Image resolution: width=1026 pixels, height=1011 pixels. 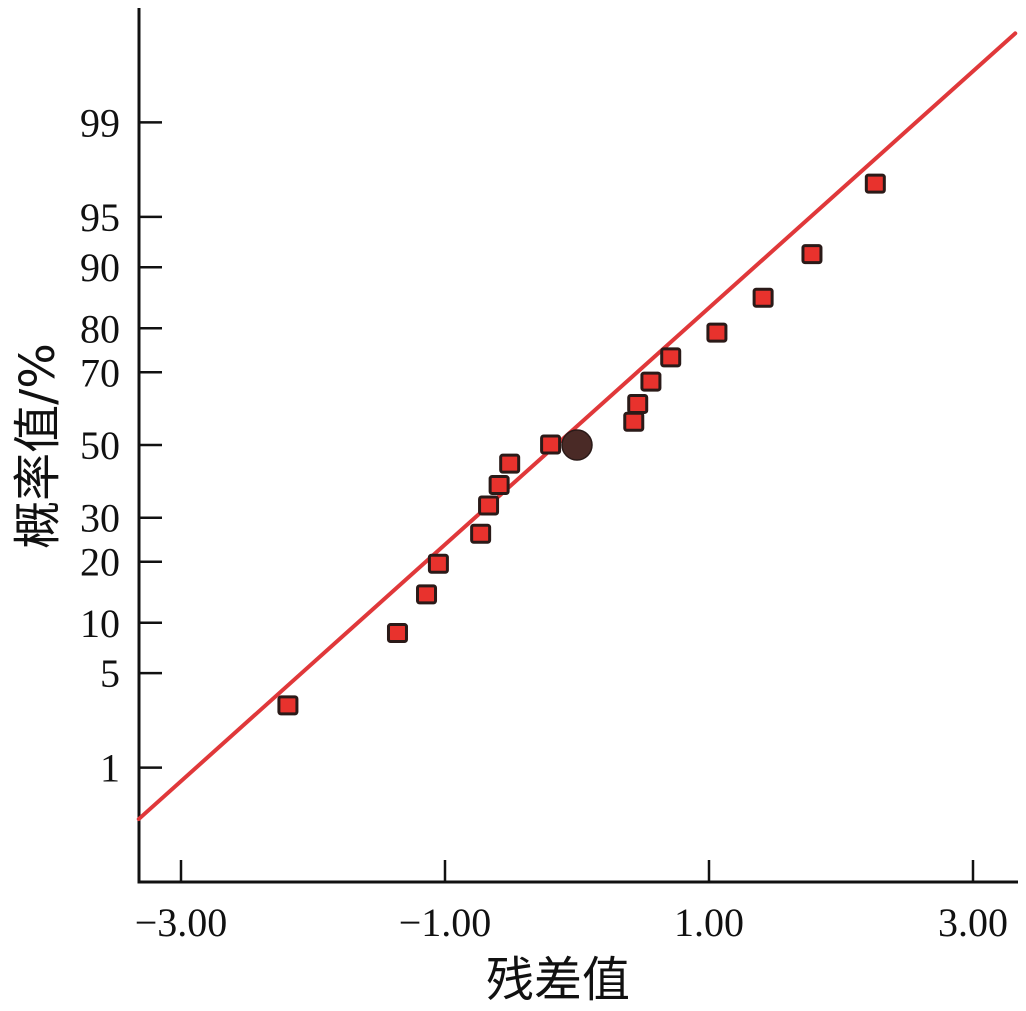 What do you see at coordinates (973, 922) in the screenshot?
I see `x-tick-label: 3.00` at bounding box center [973, 922].